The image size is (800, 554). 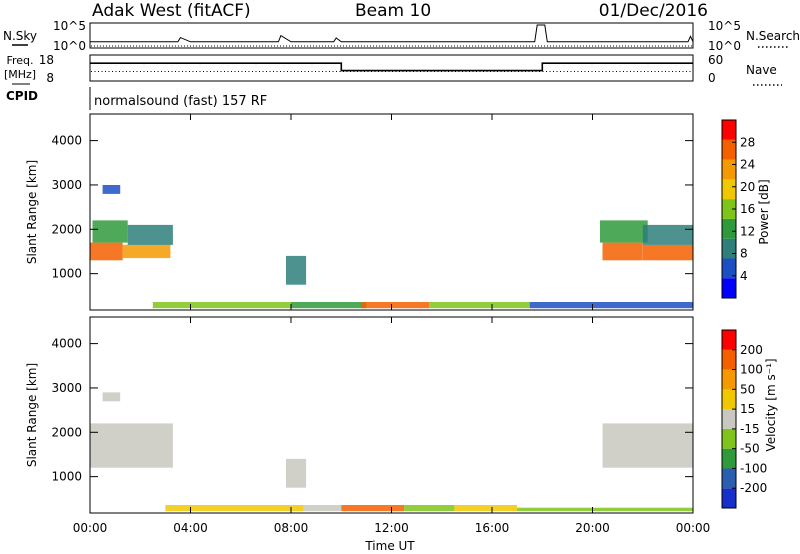 What do you see at coordinates (738, 209) in the screenshot?
I see `power-colorbar: 28 24 20 16 12 8 4` at bounding box center [738, 209].